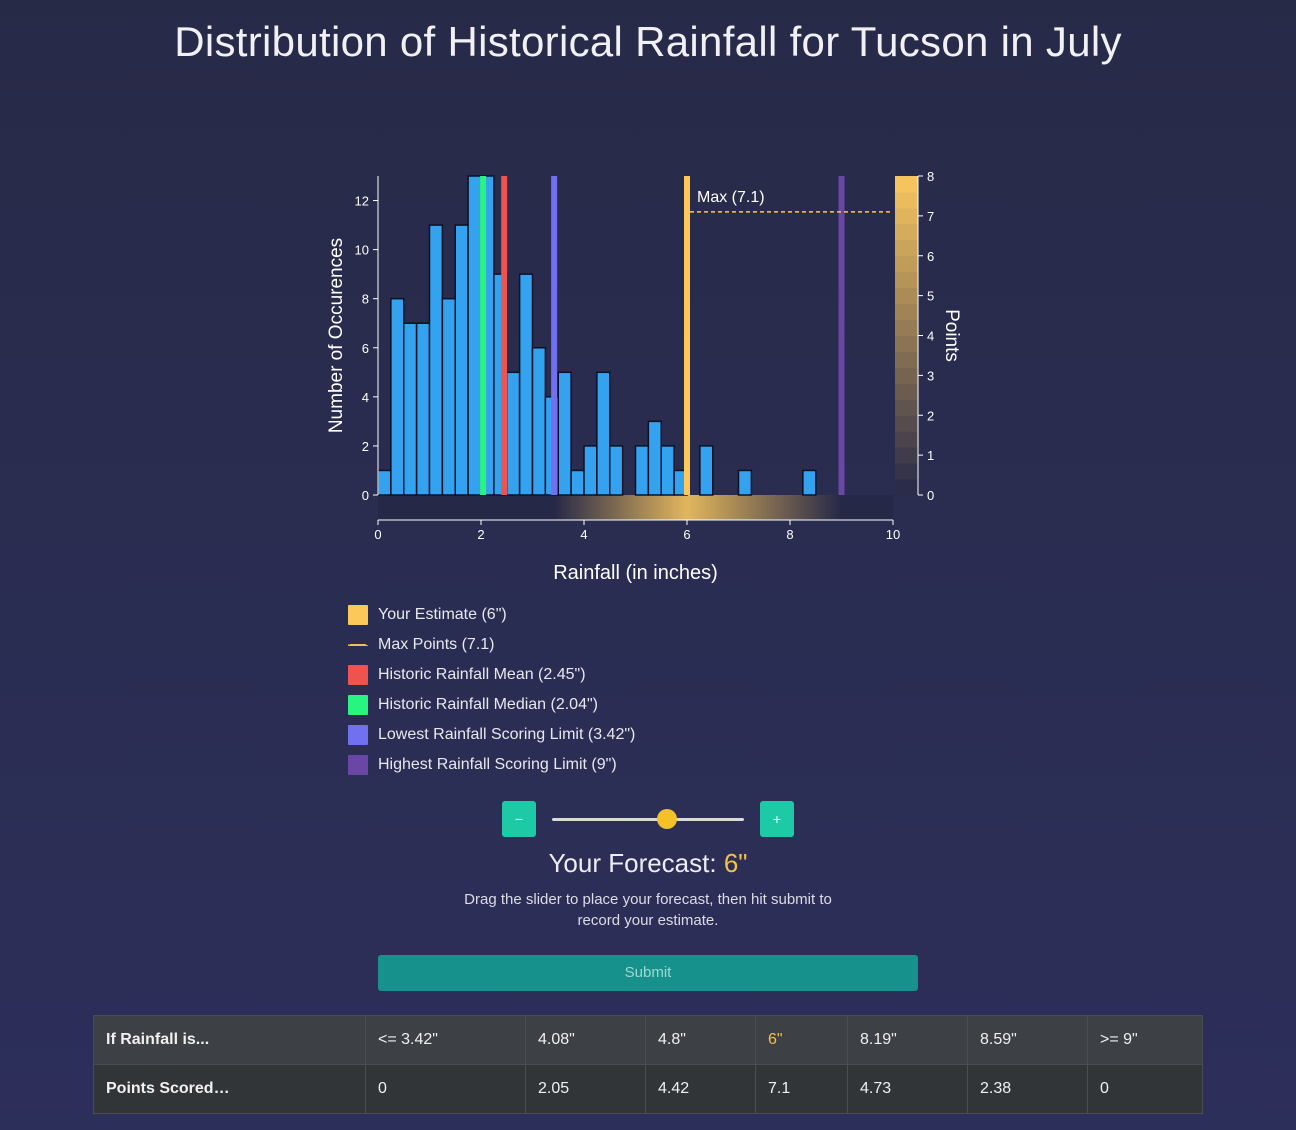 The width and height of the screenshot is (1296, 1130). What do you see at coordinates (930, 375) in the screenshot?
I see `y2-tick-label: 3` at bounding box center [930, 375].